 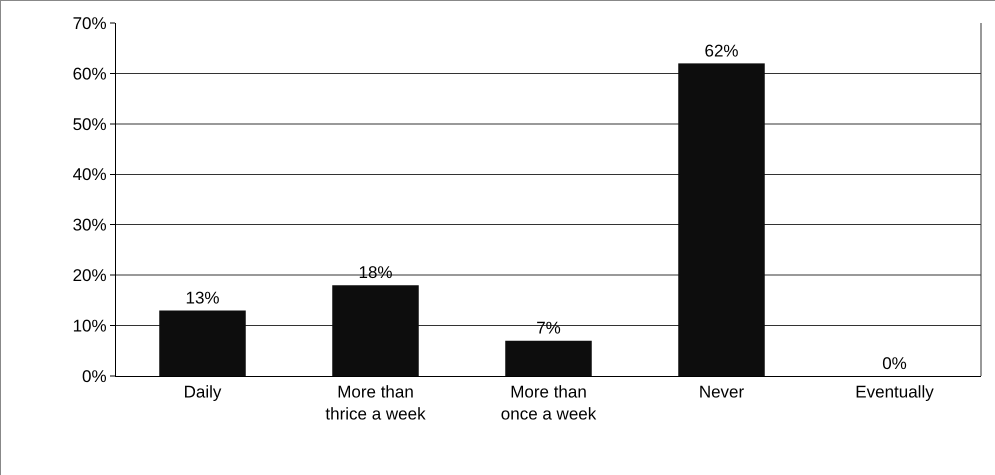 I want to click on data-label: 0%, so click(x=894, y=363).